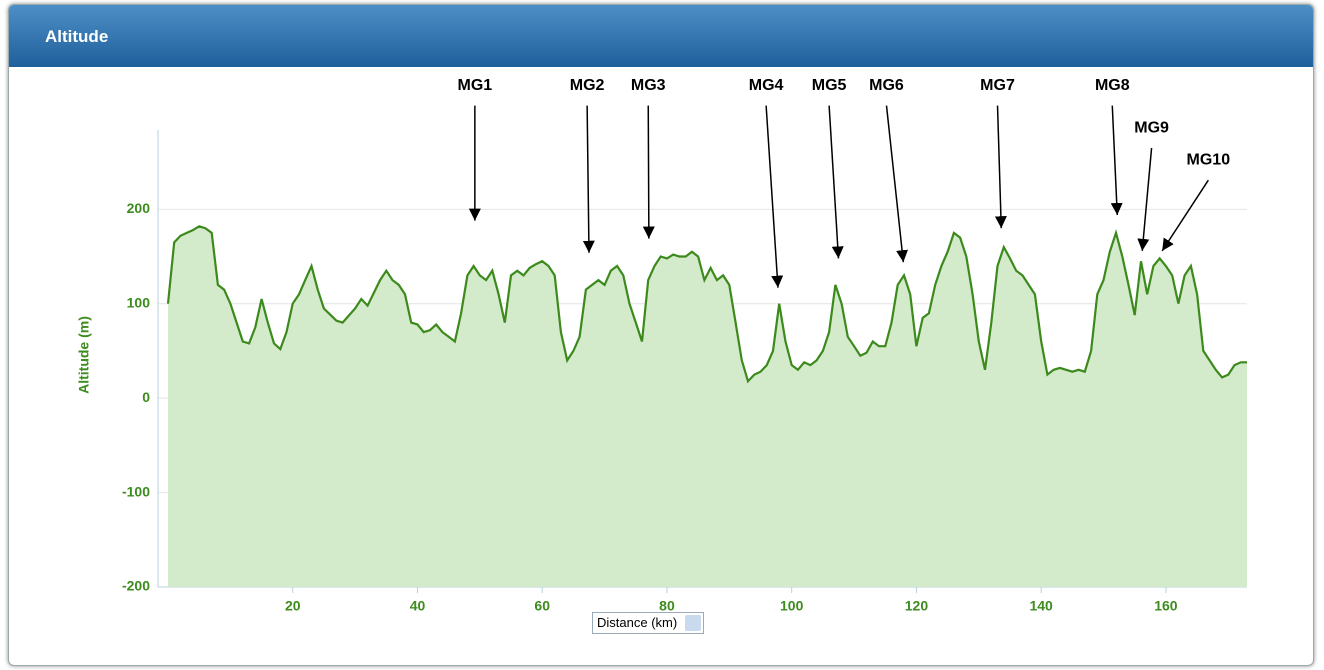  I want to click on annotation-label: MG10, so click(1209, 159).